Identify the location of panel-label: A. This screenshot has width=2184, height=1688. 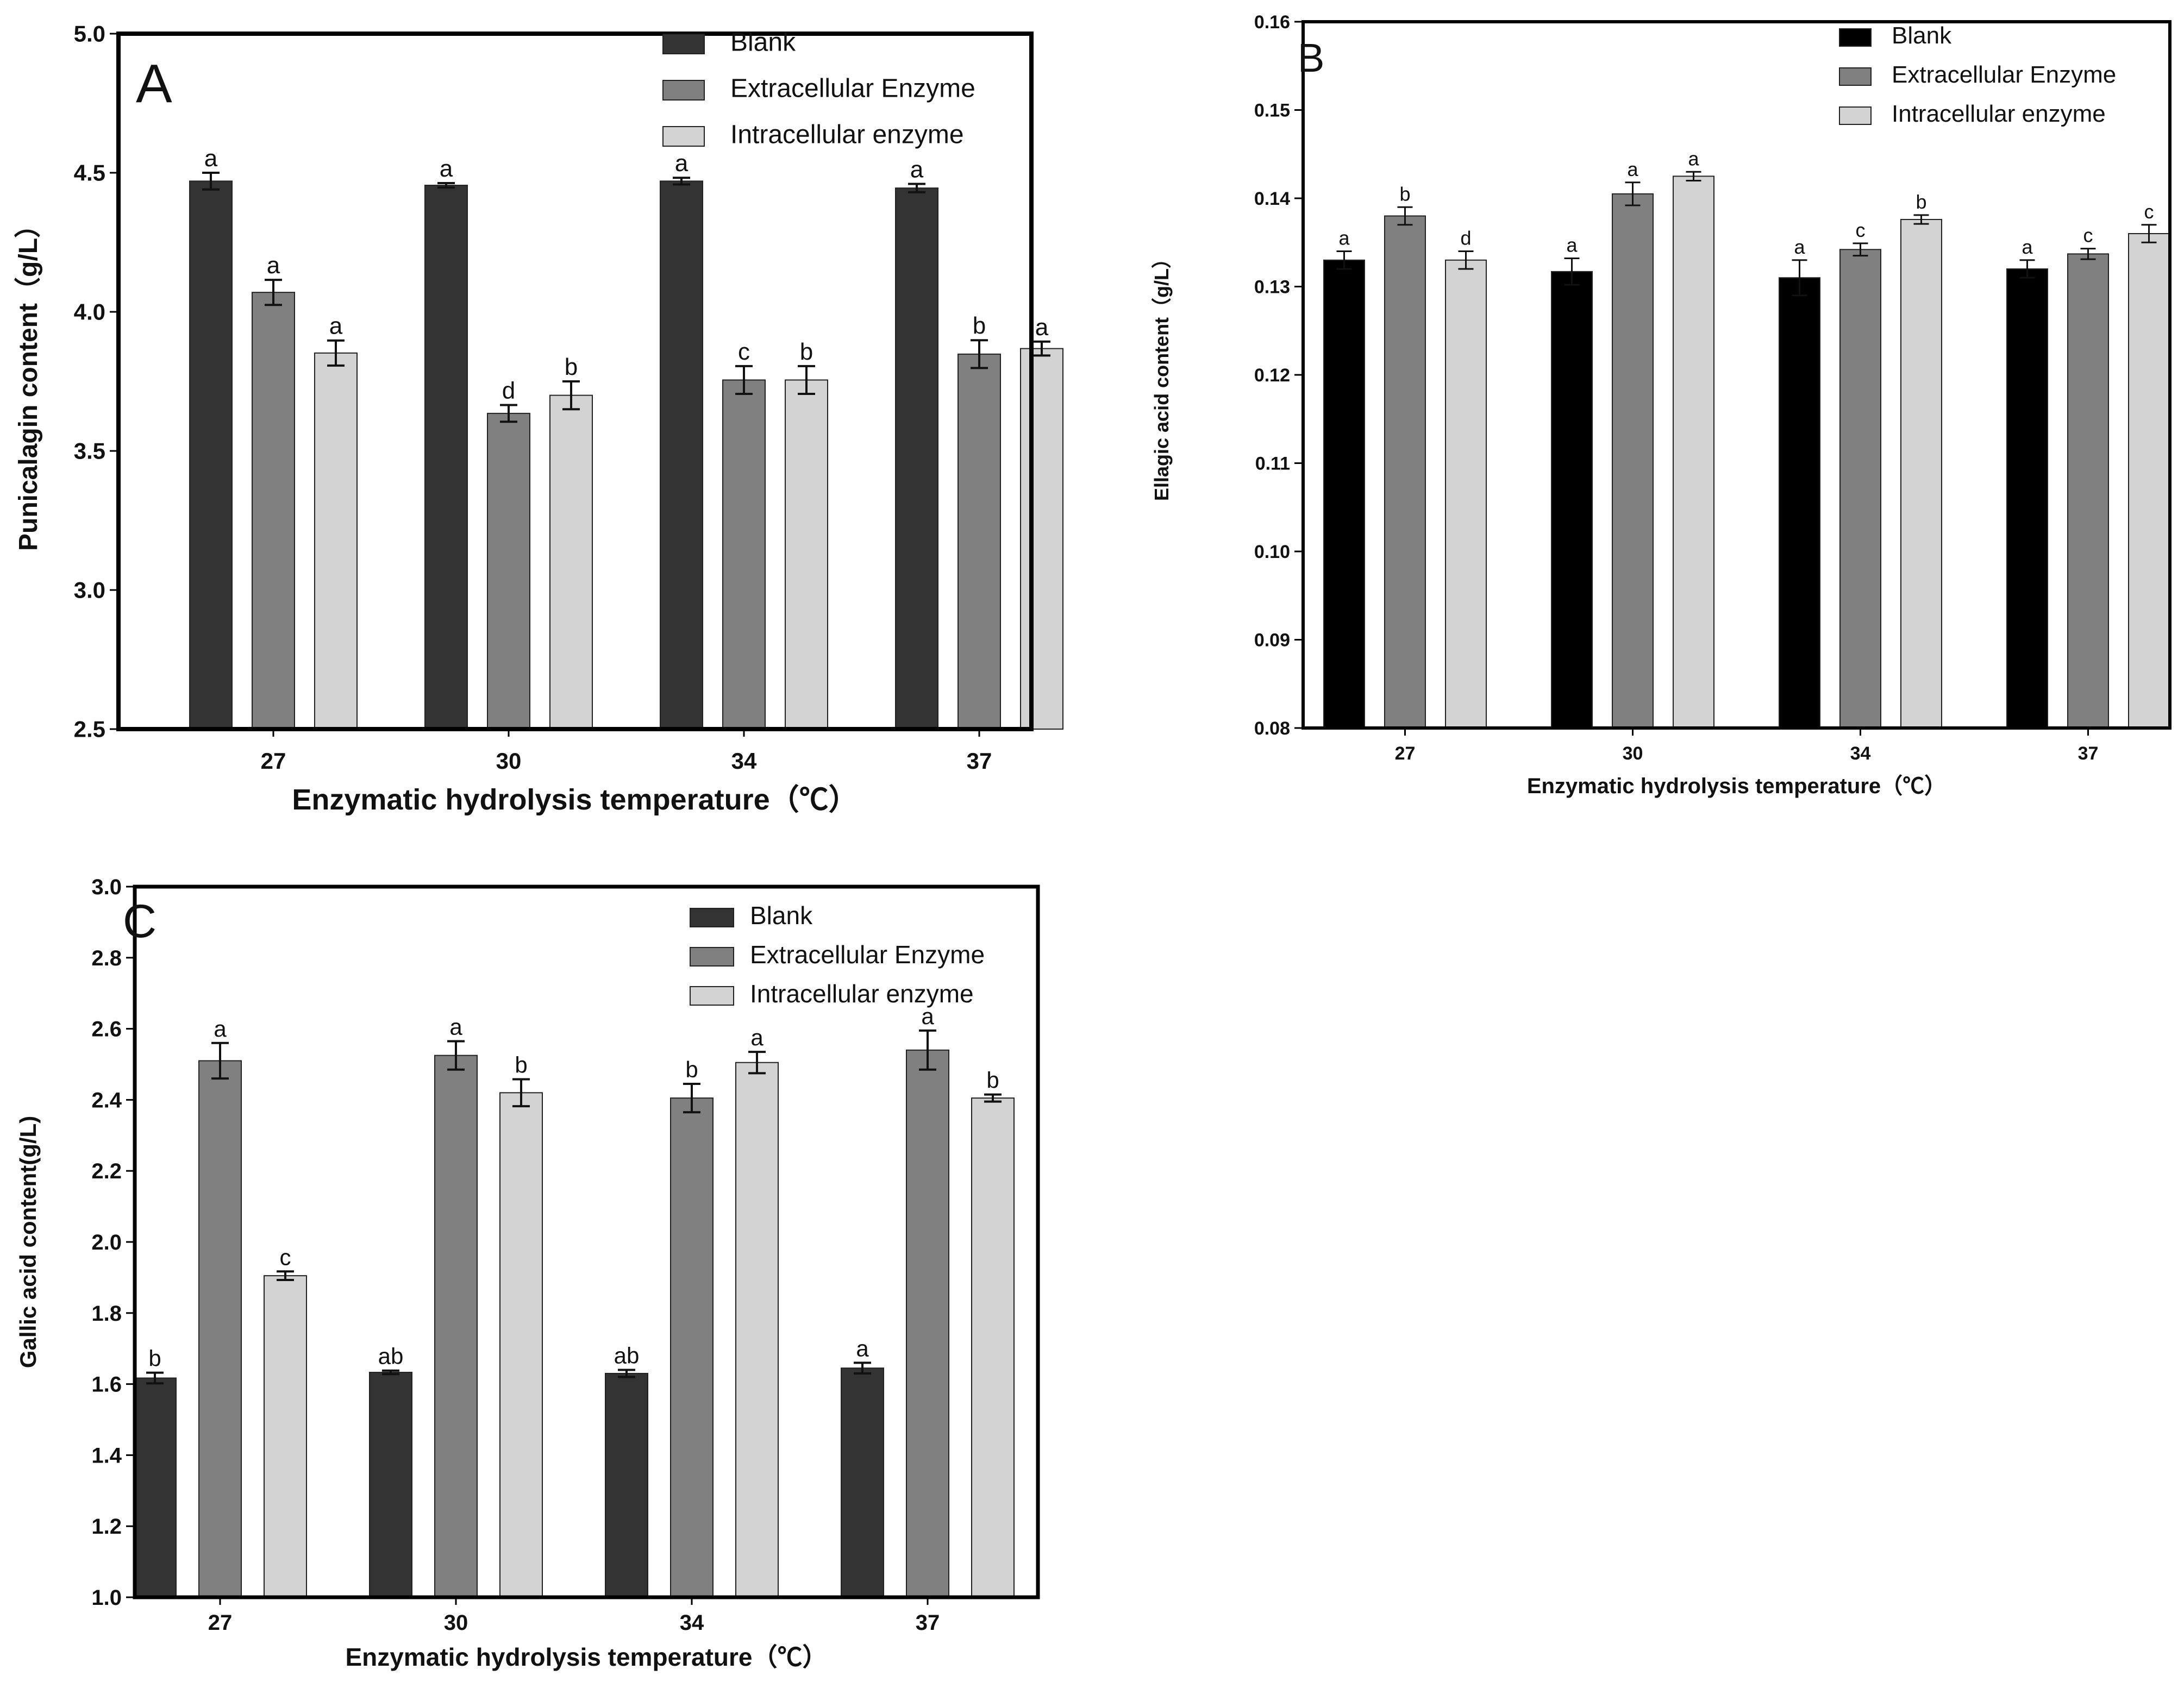
(154, 83).